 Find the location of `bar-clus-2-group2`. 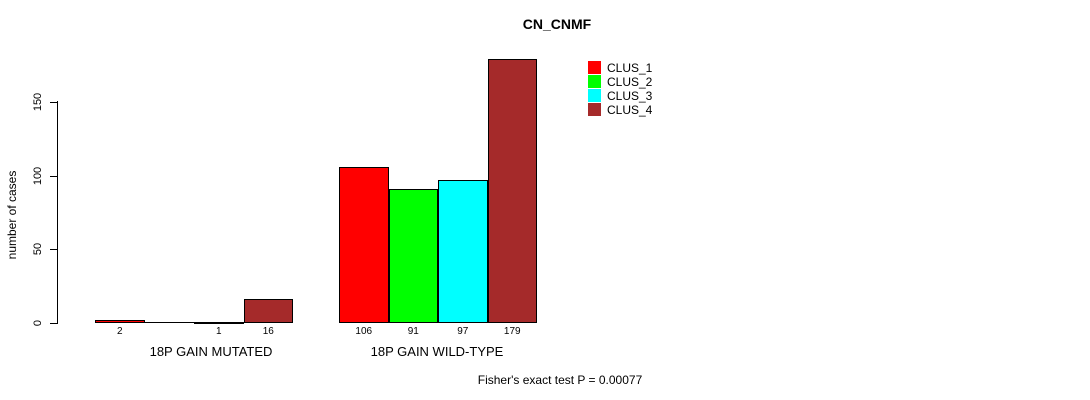

bar-clus-2-group2 is located at coordinates (413, 256).